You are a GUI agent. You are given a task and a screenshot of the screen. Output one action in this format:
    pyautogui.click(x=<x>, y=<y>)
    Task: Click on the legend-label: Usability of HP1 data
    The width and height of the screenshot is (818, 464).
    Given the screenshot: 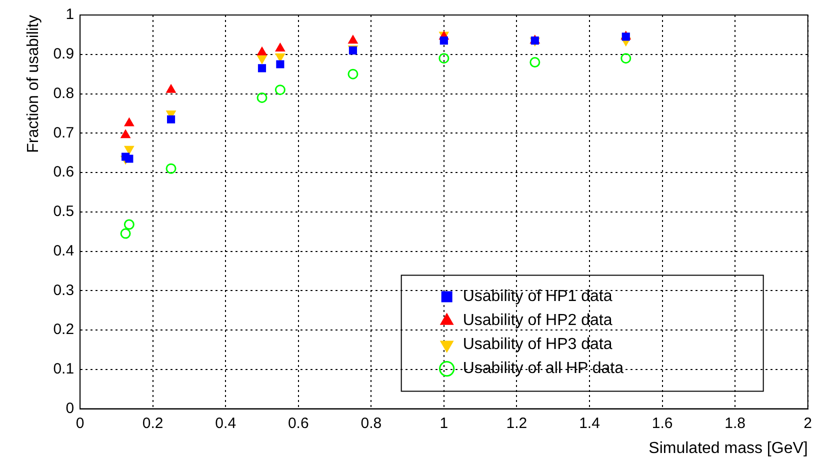 What is the action you would take?
    pyautogui.click(x=537, y=297)
    